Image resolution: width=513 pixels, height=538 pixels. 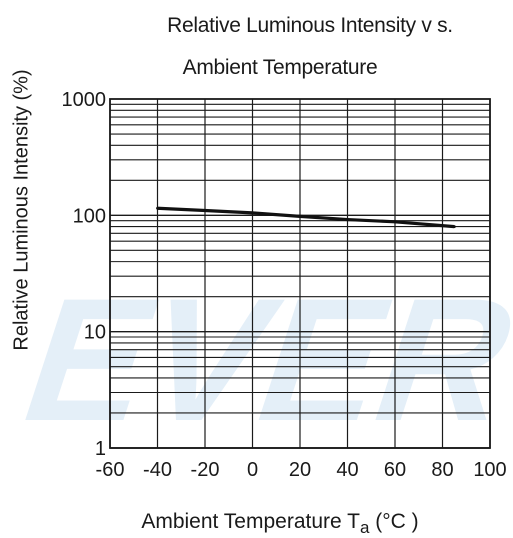 What do you see at coordinates (157, 470) in the screenshot?
I see `x-tick-label: -40` at bounding box center [157, 470].